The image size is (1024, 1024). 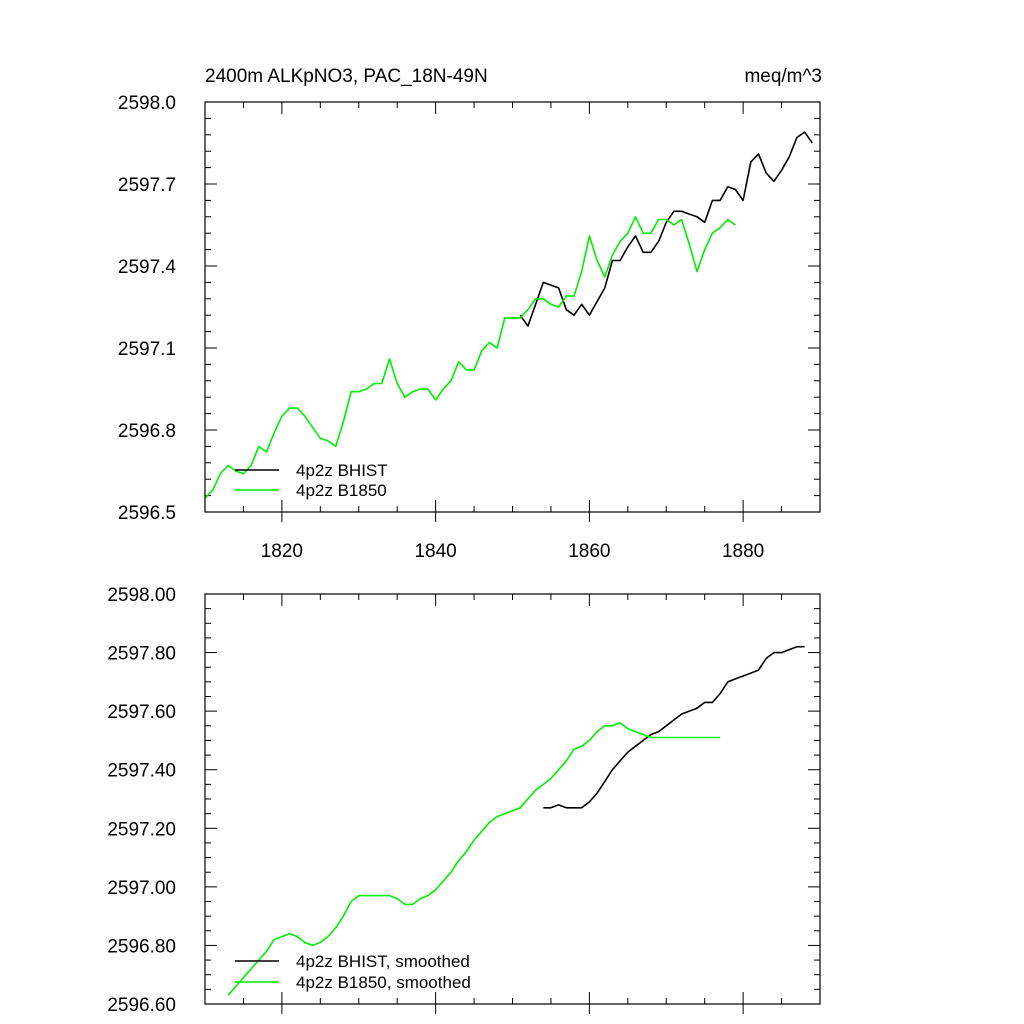 What do you see at coordinates (147, 349) in the screenshot?
I see `y-tick-label: 2597.1` at bounding box center [147, 349].